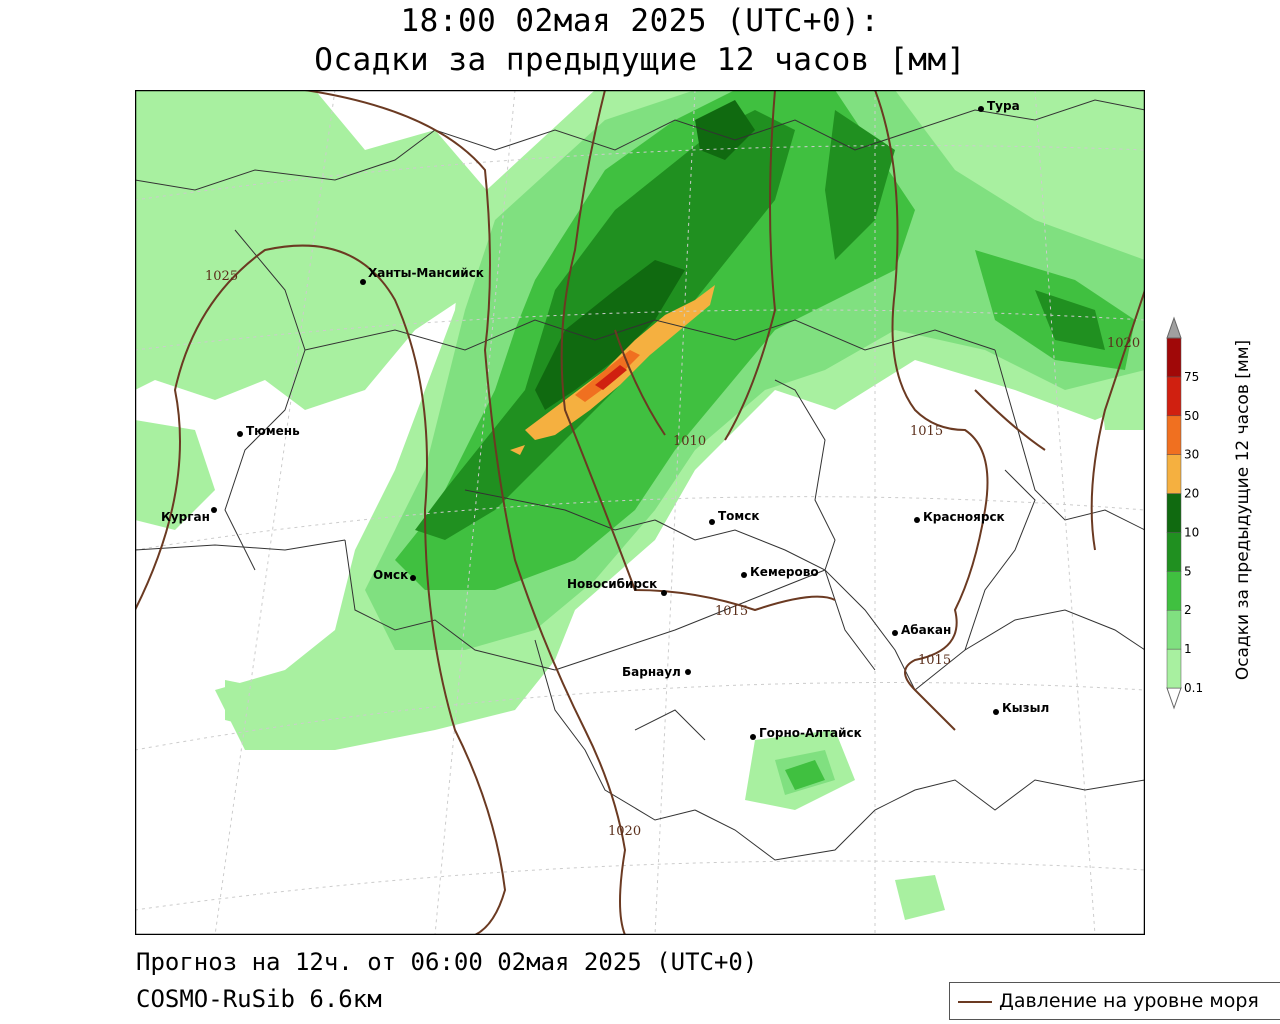 Image resolution: width=1280 pixels, height=1024 pixels. Describe the element at coordinates (640, 21) in the screenshot. I see `map-title-time: 18:00 02мая 2025 (UTC+0):` at that location.